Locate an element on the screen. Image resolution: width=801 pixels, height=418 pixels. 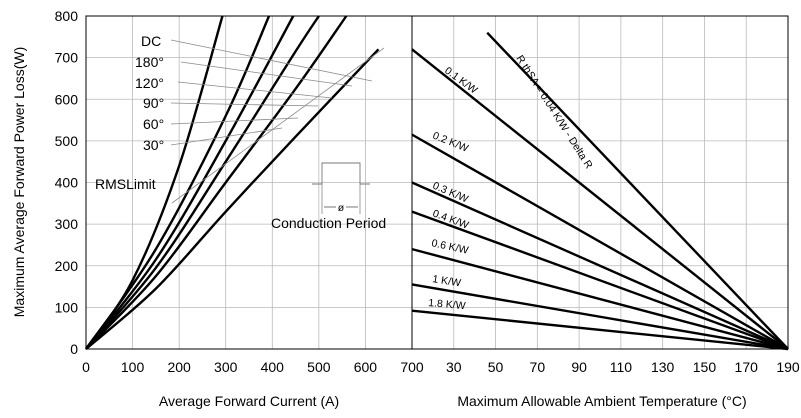
right-x-tick-label: 90 is located at coordinates (579, 367).